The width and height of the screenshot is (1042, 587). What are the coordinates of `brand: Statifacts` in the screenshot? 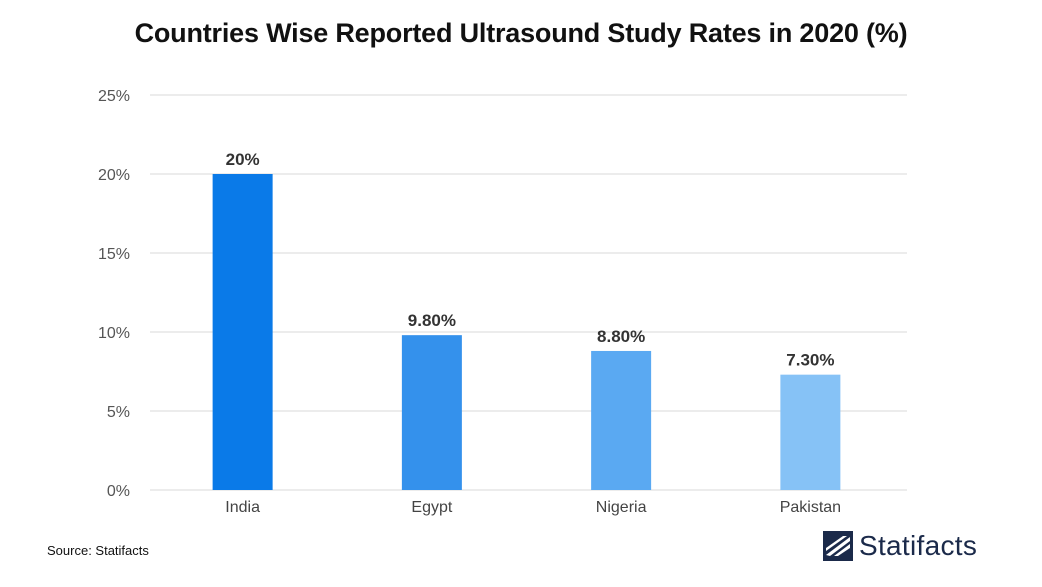 It's located at (900, 546).